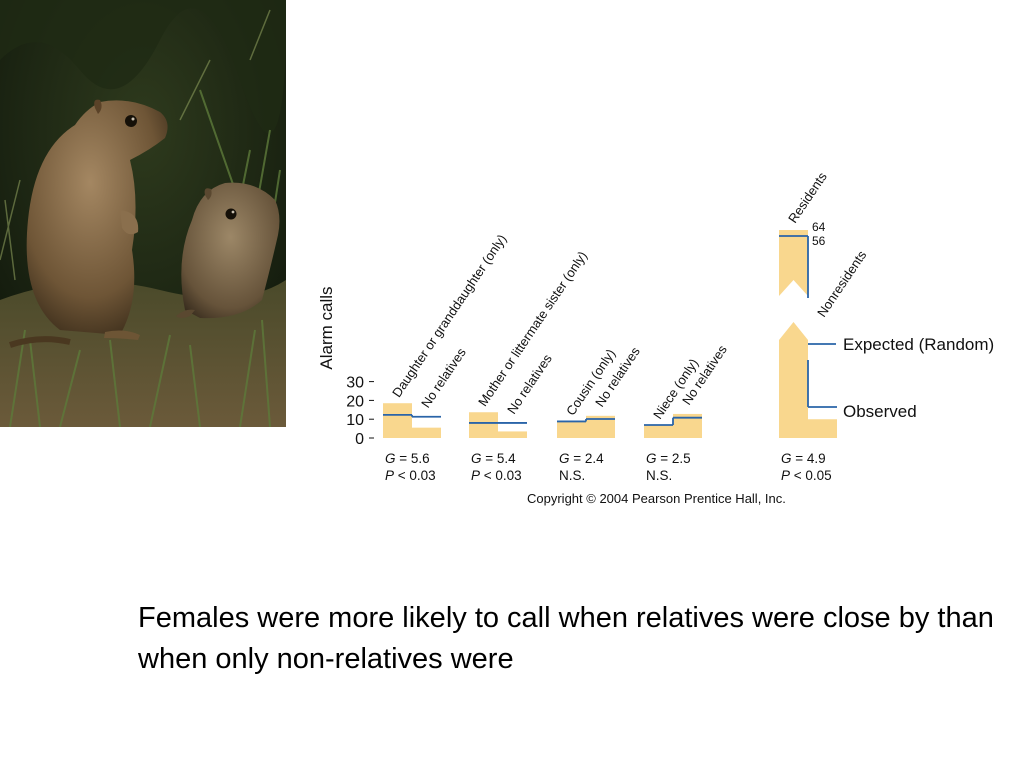 The width and height of the screenshot is (1024, 768). I want to click on y-tick-label: 20, so click(355, 401).